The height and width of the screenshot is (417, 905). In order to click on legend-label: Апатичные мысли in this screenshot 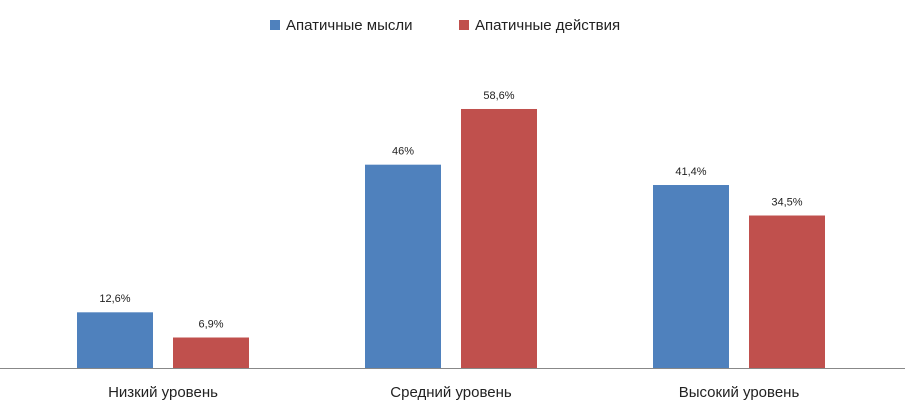, I will do `click(349, 25)`.